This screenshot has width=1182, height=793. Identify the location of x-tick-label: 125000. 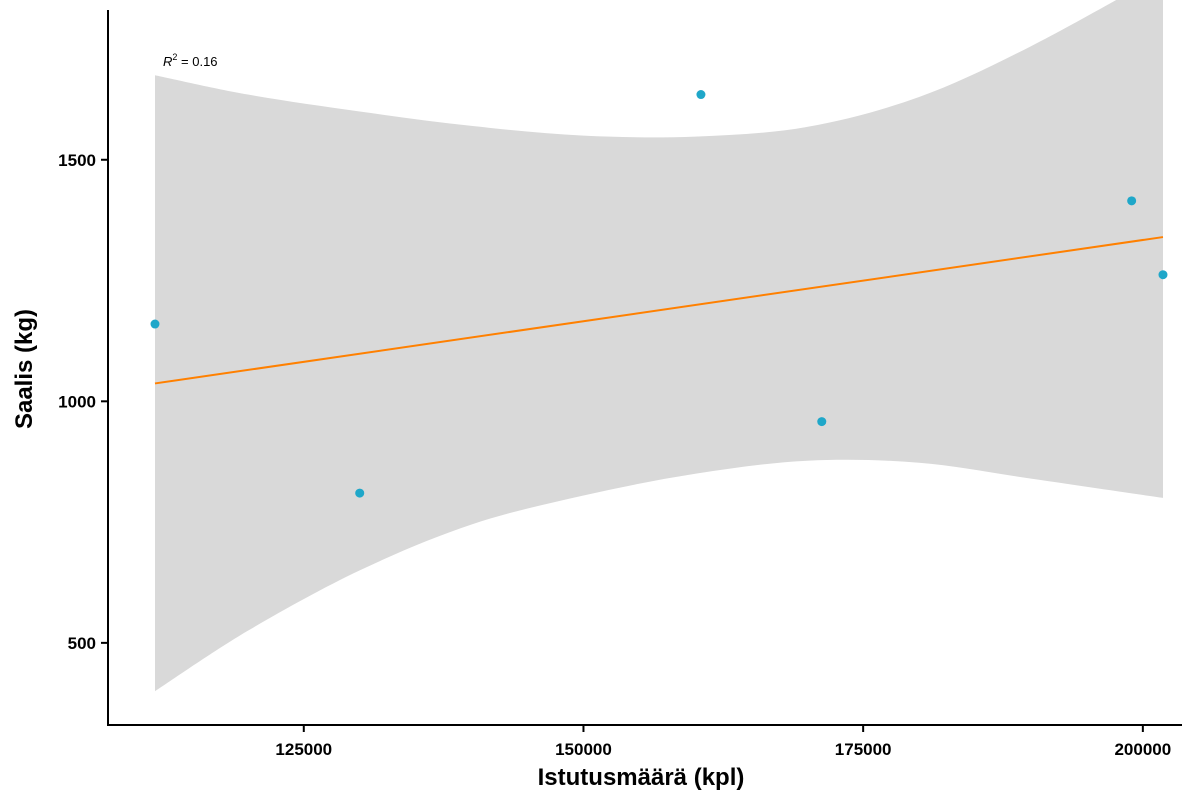
(303, 749).